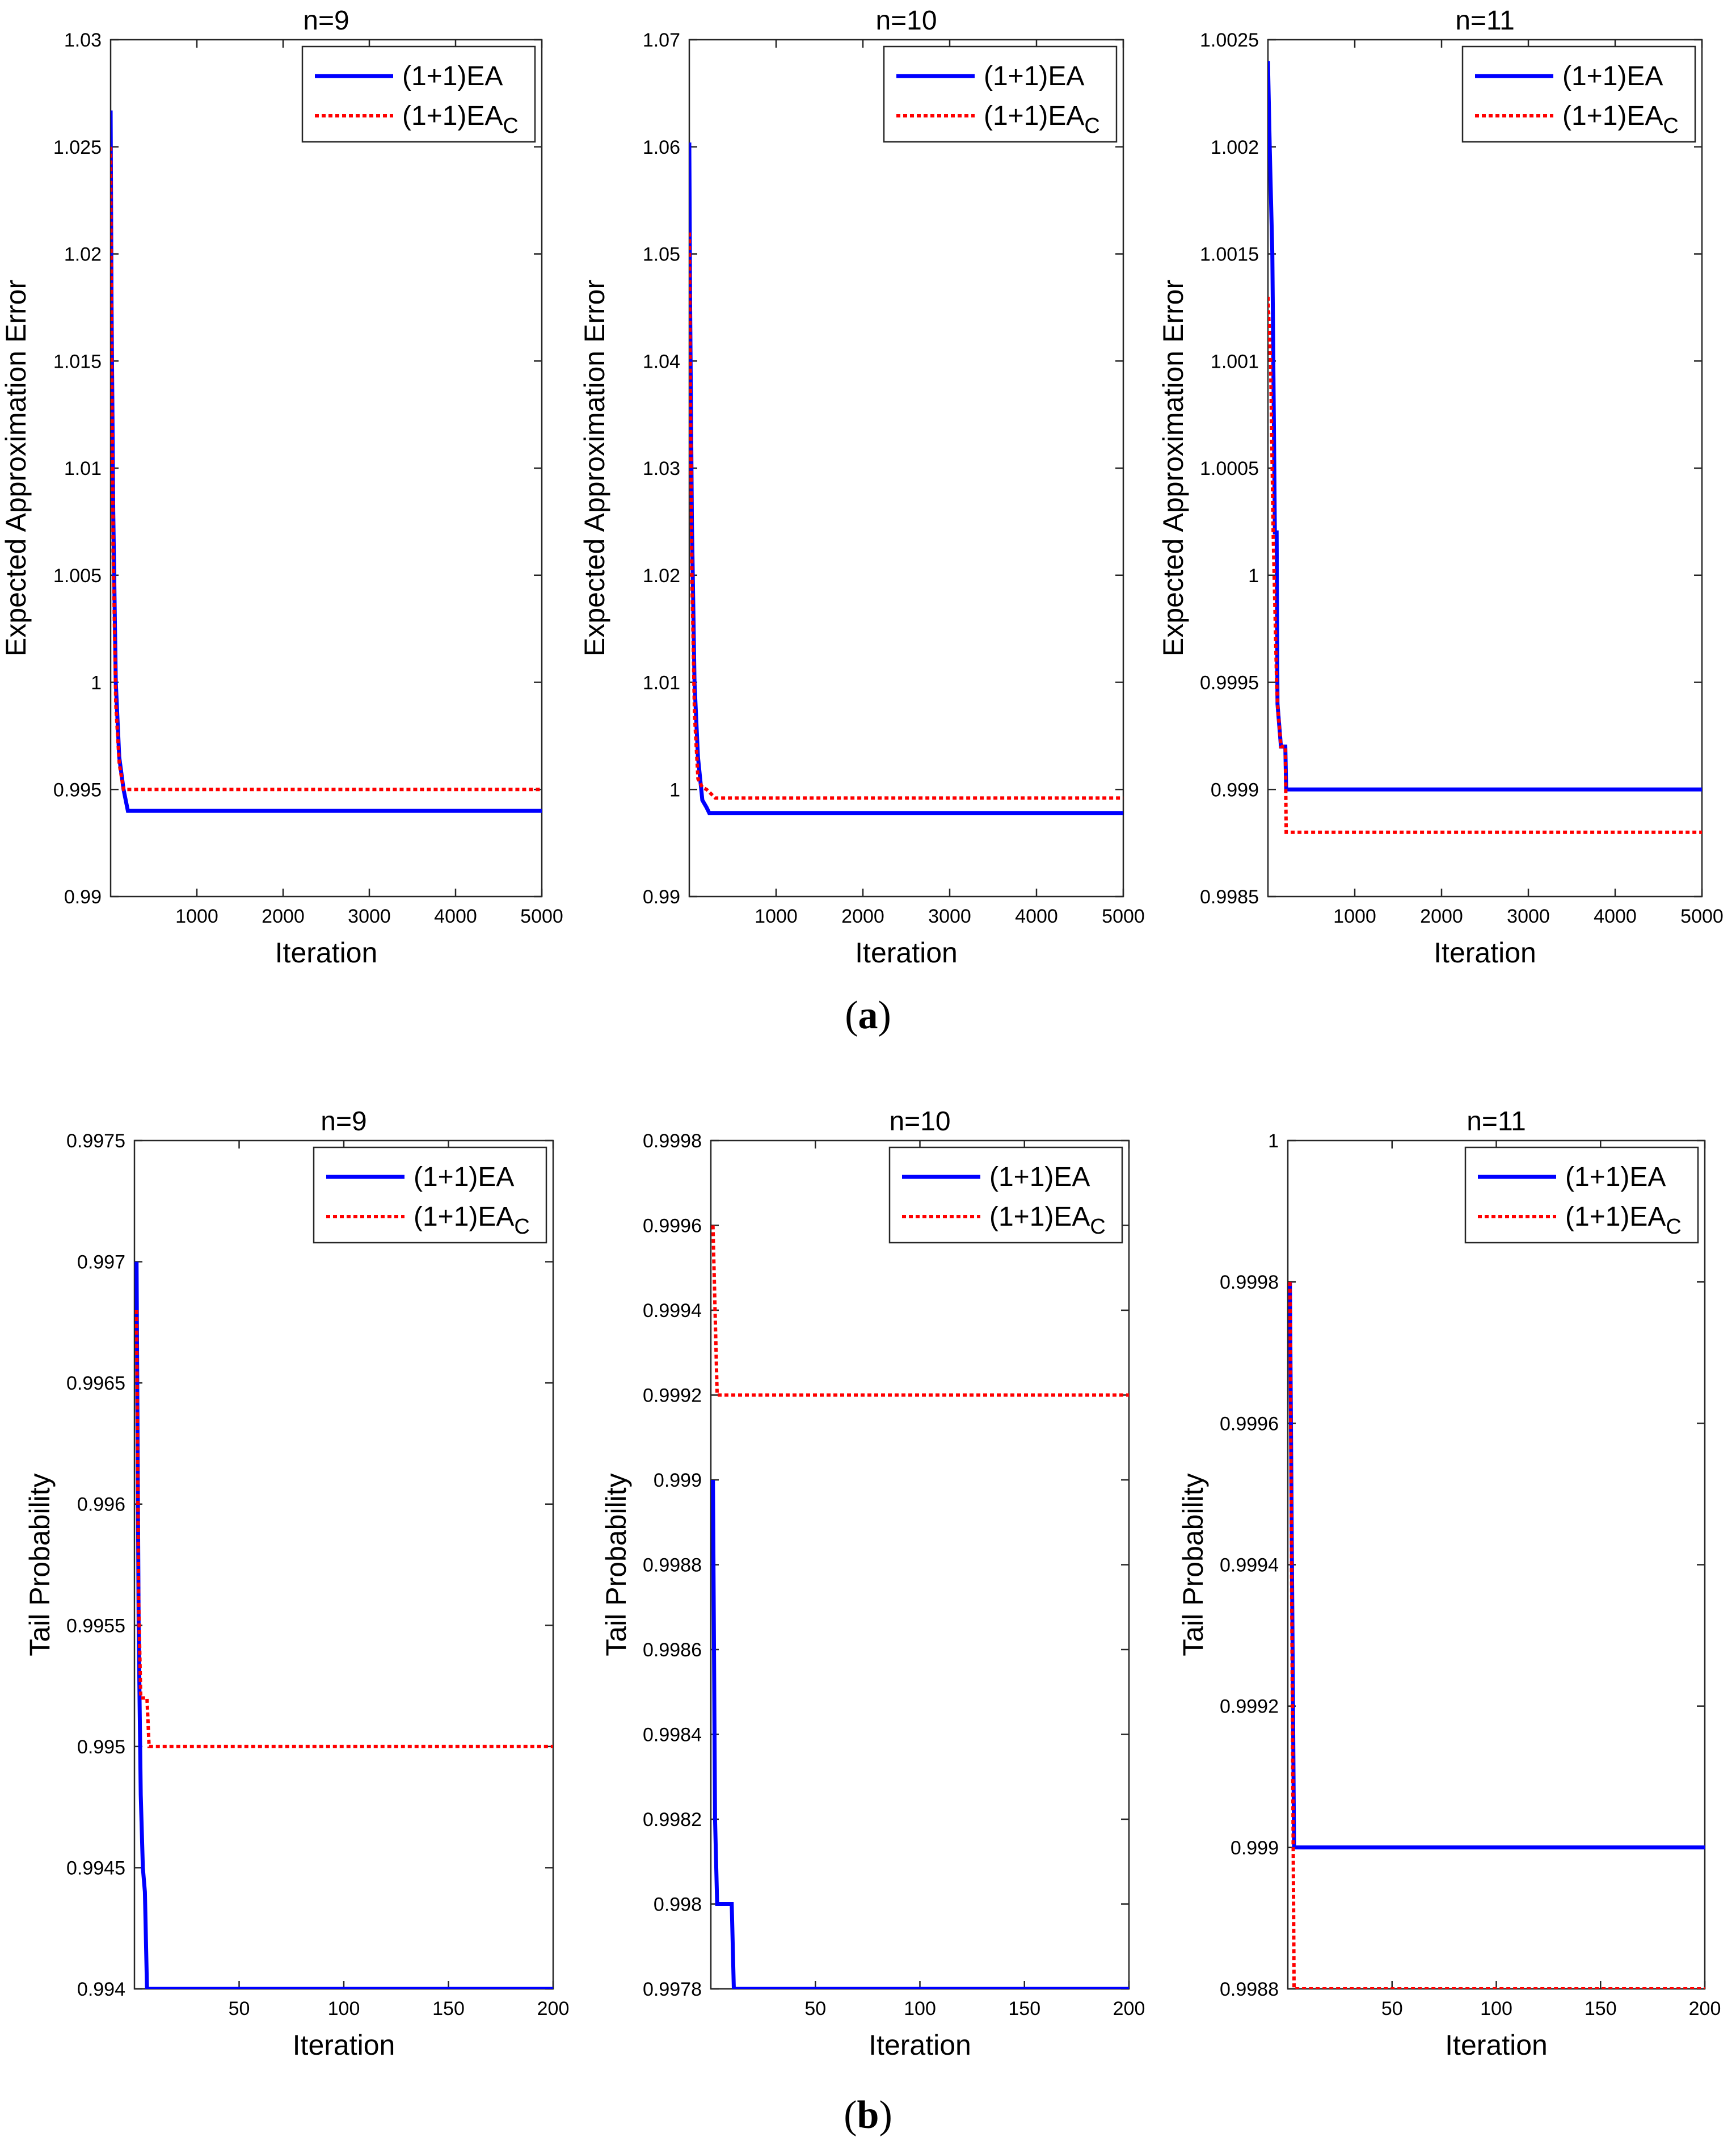 This screenshot has height=2154, width=1736. I want to click on plot-area, so click(1496, 1564).